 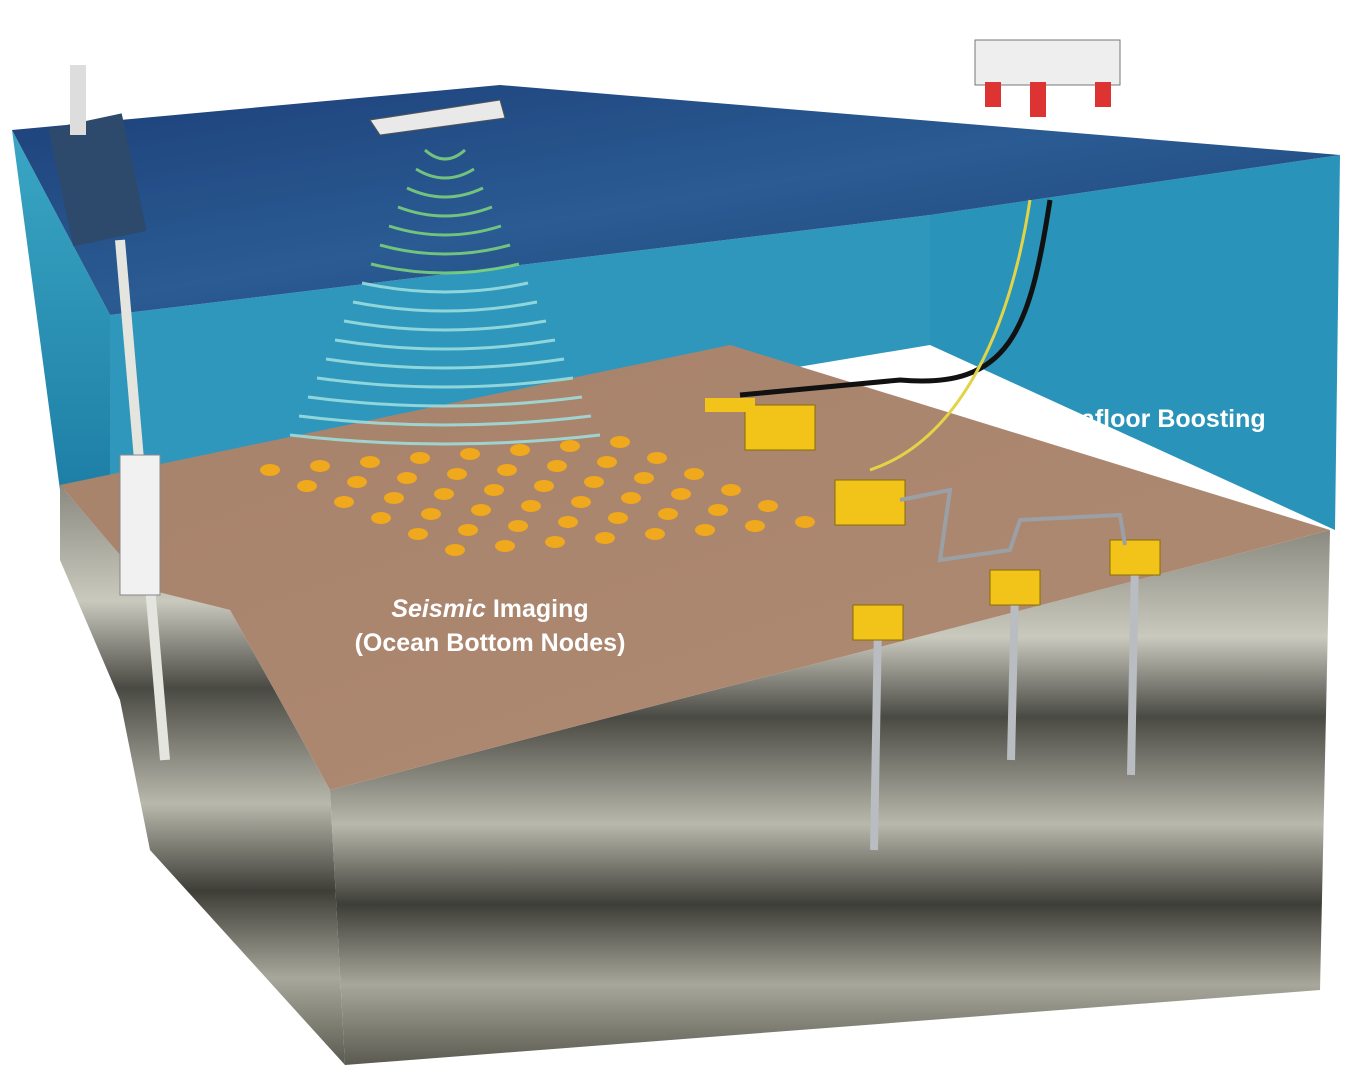 I want to click on manifold, so click(x=730, y=405).